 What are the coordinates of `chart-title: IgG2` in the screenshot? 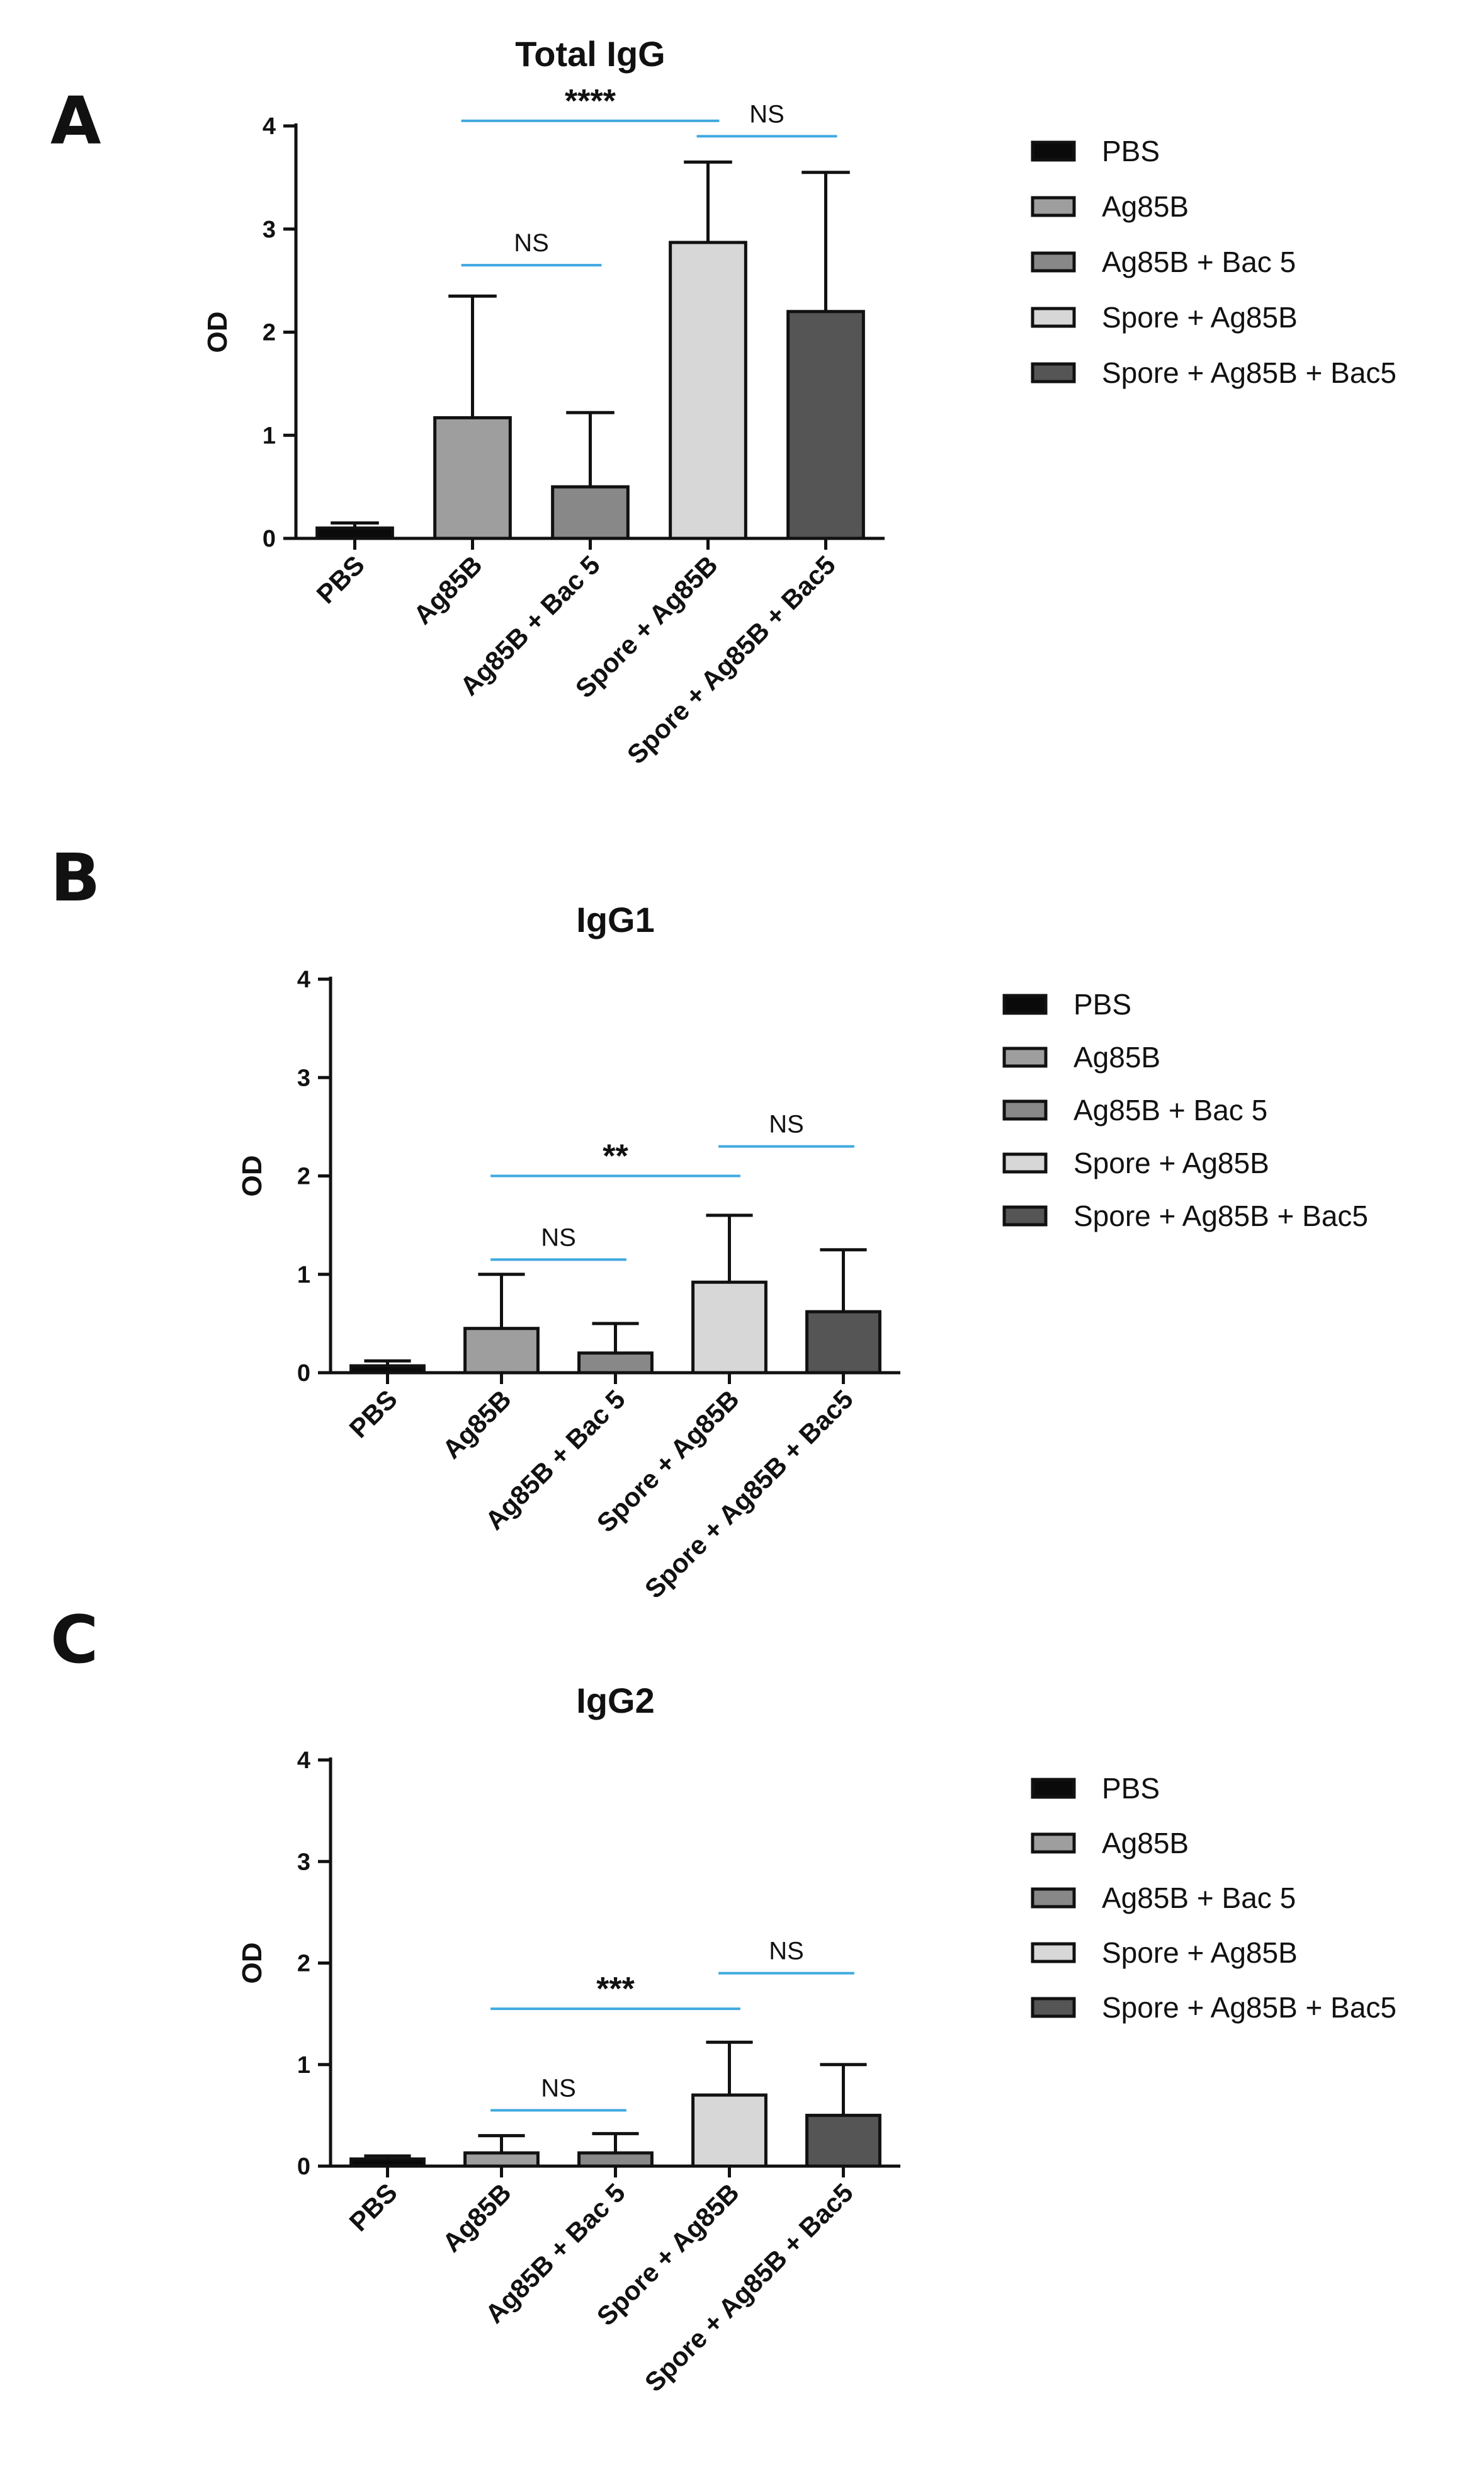 It's located at (615, 1700).